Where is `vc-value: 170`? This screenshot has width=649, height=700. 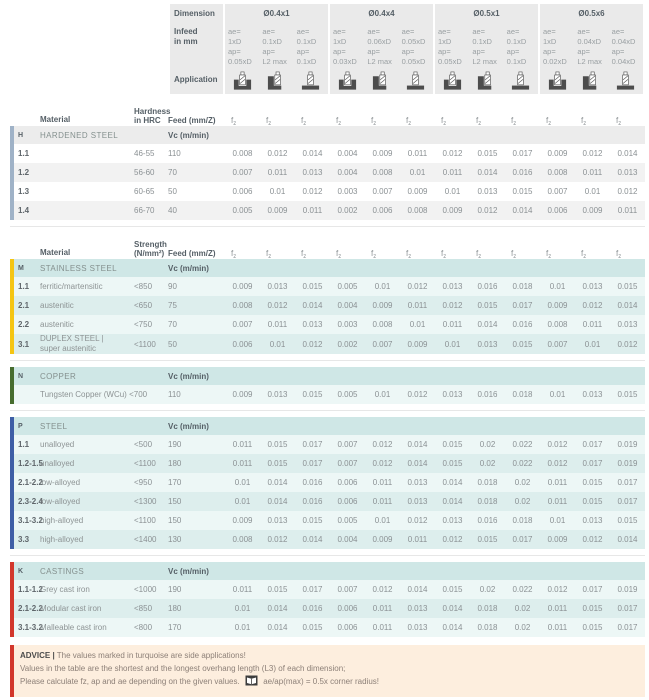
vc-value: 170 is located at coordinates (175, 482).